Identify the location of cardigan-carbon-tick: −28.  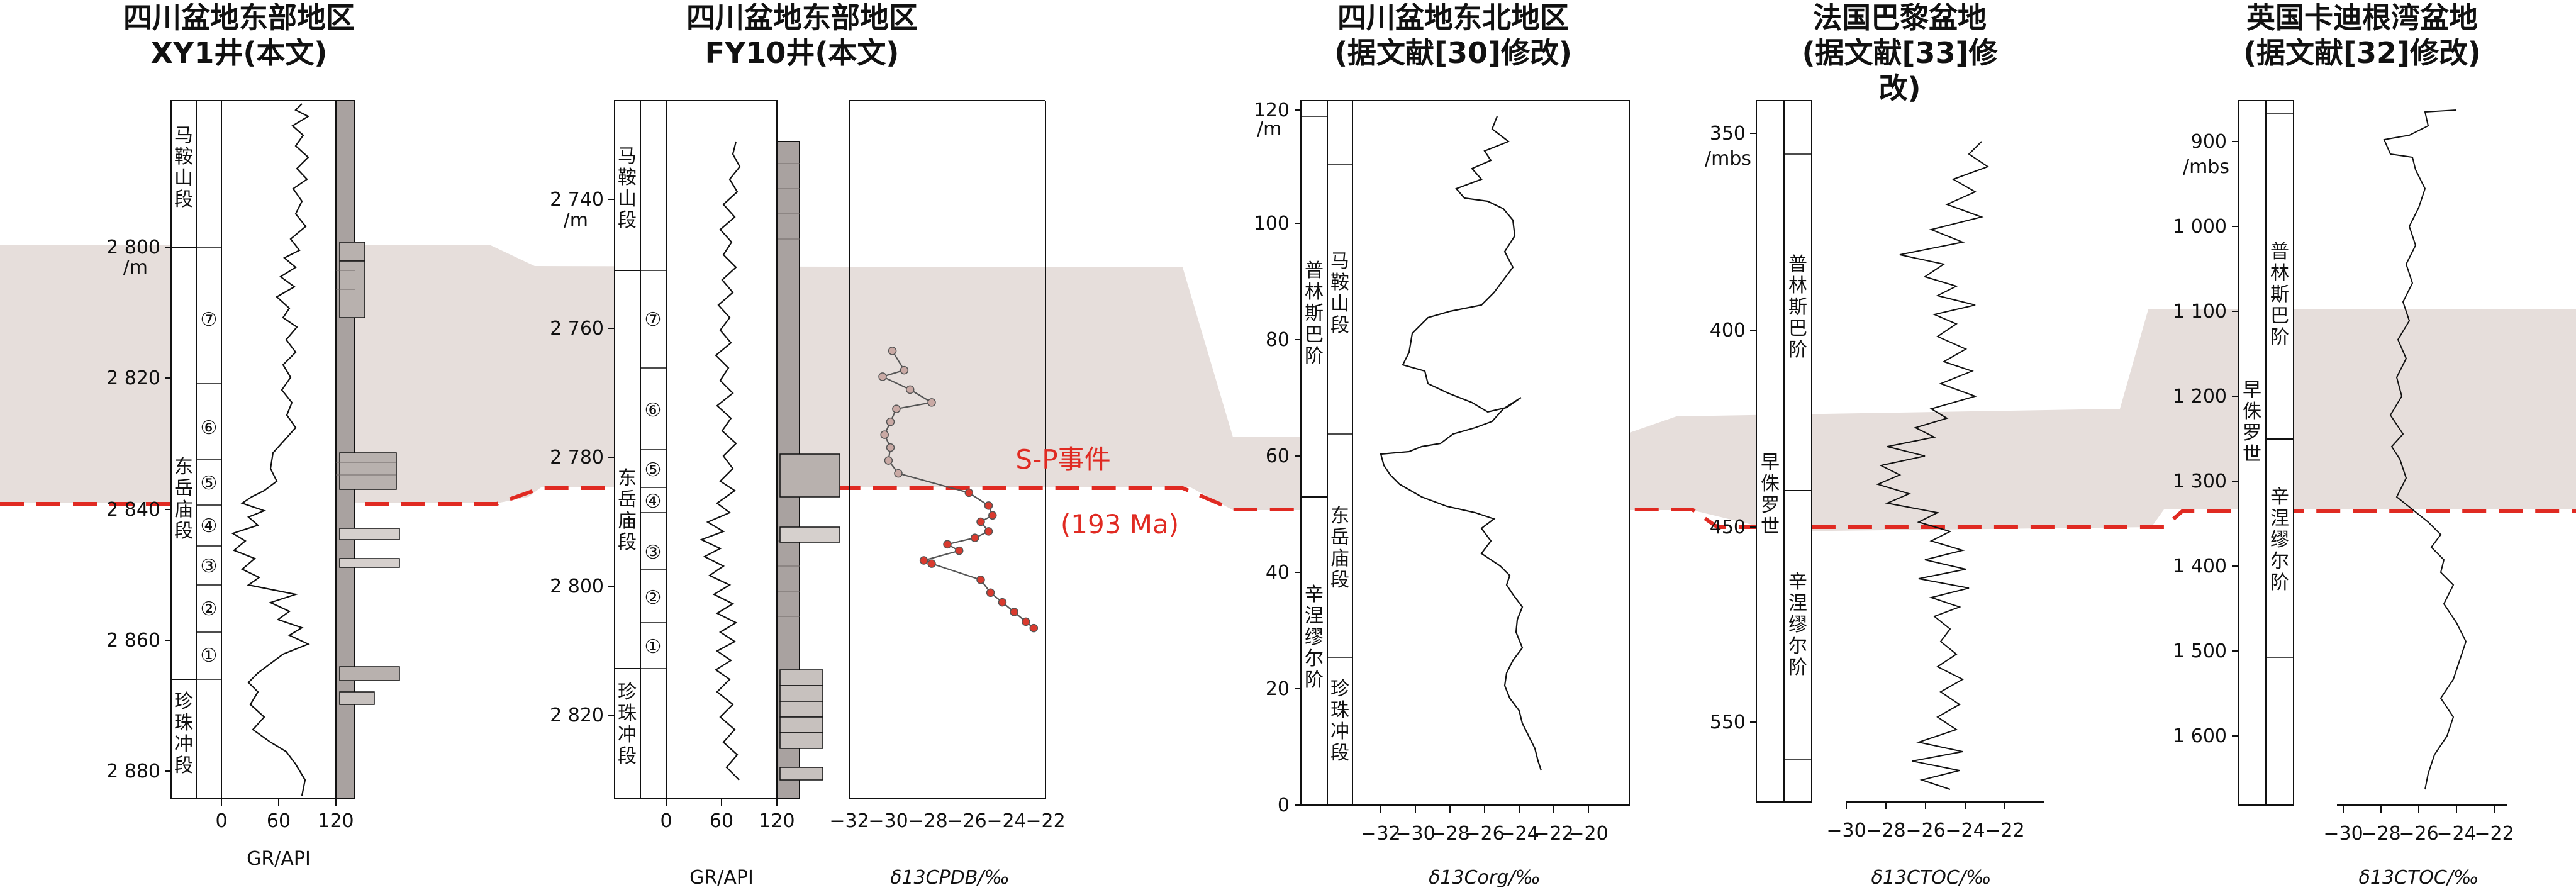
(2380, 834).